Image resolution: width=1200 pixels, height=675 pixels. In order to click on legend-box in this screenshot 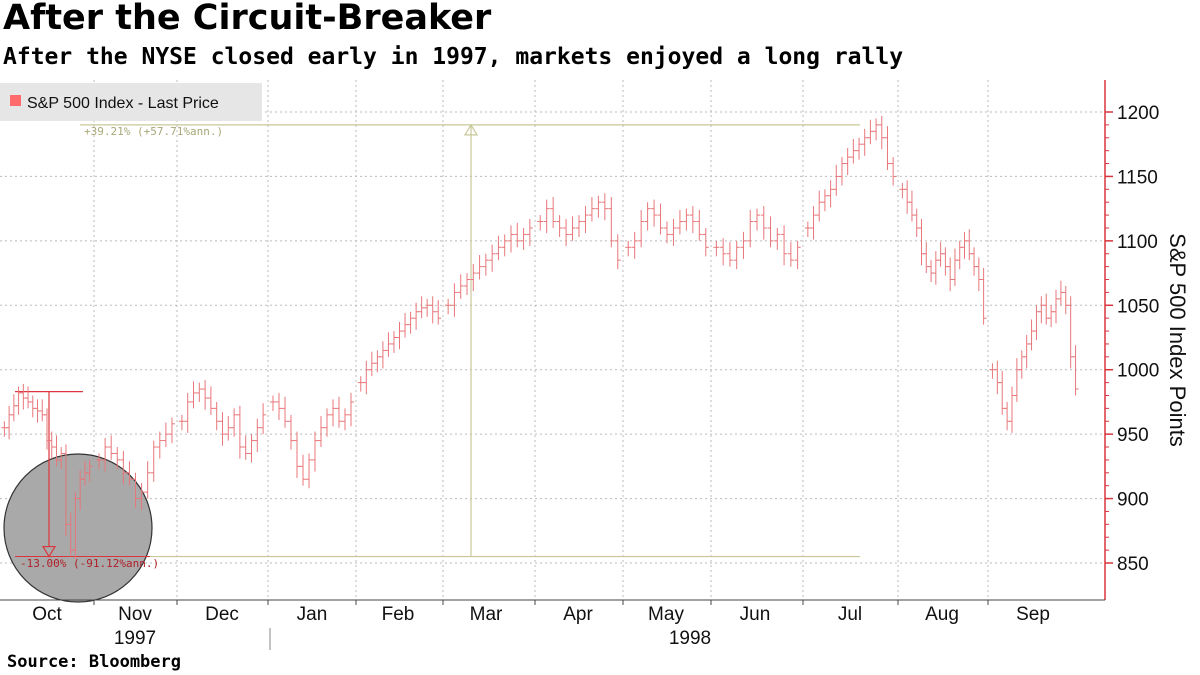, I will do `click(131, 102)`.